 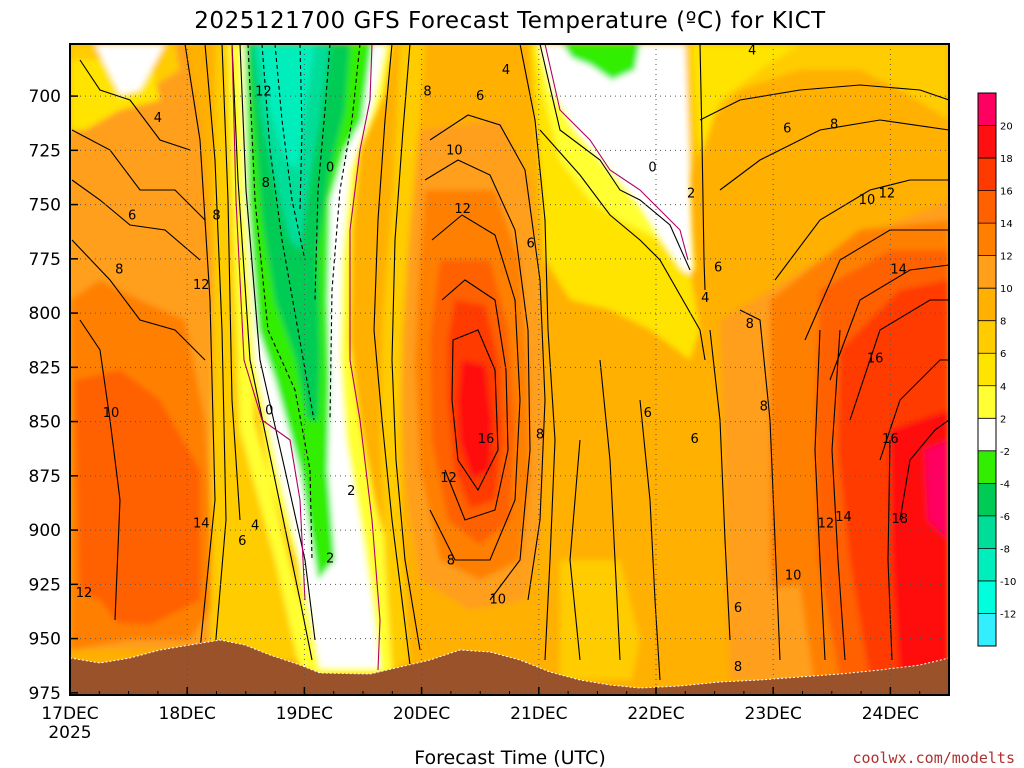 I want to click on colorbar-tick-label: 16, so click(x=1006, y=192).